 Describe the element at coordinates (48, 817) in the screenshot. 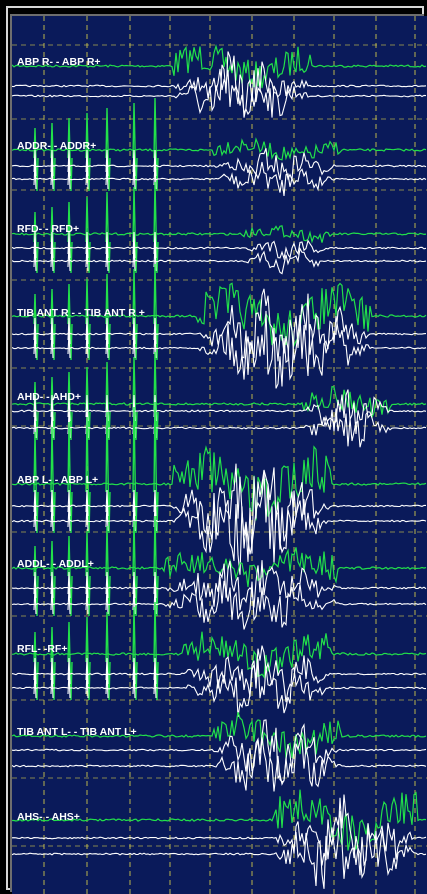

I see `channel-label: AHS- - AHS+` at that location.